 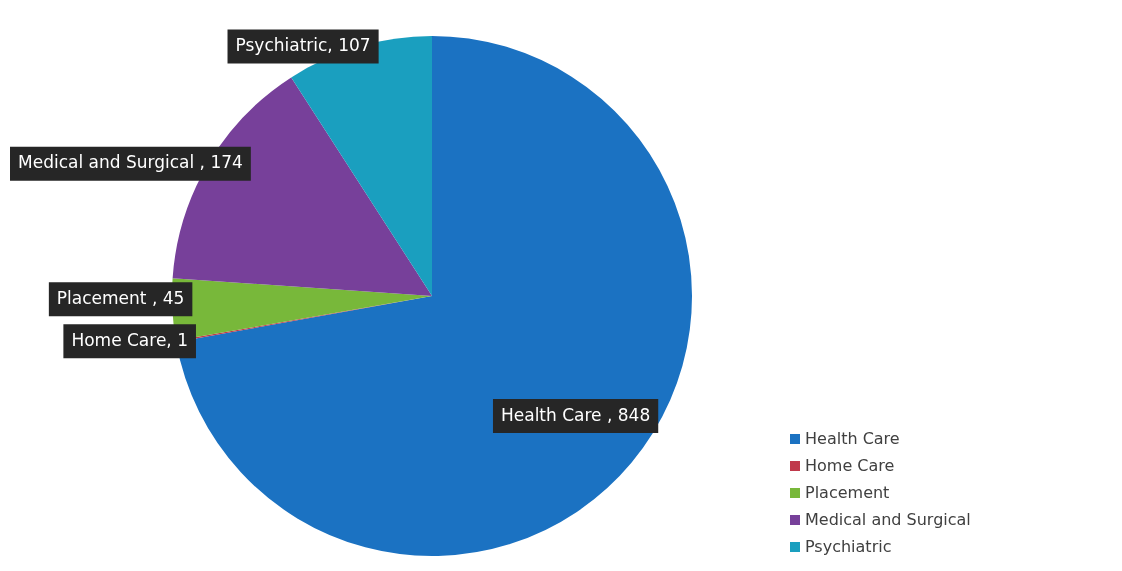 What do you see at coordinates (848, 547) in the screenshot?
I see `legend-label: Psychiatric` at bounding box center [848, 547].